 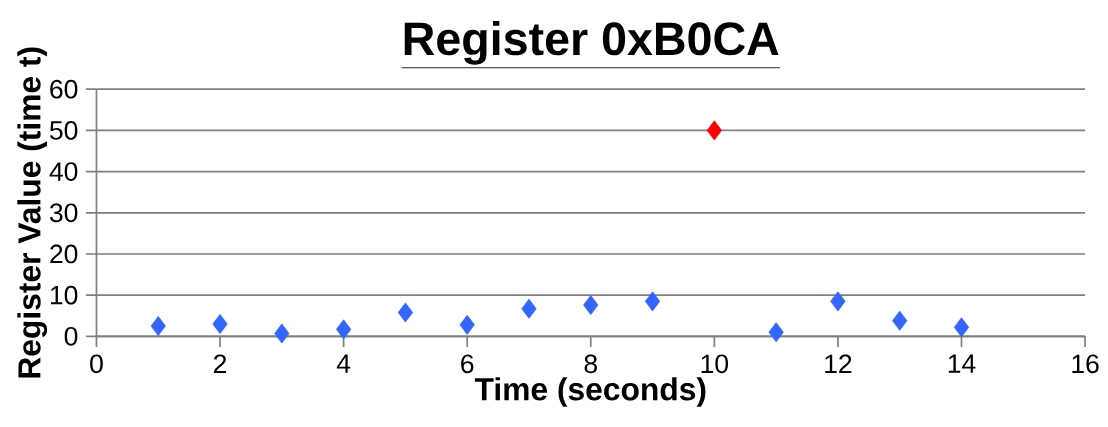 What do you see at coordinates (63, 130) in the screenshot?
I see `y-tick-label: 50` at bounding box center [63, 130].